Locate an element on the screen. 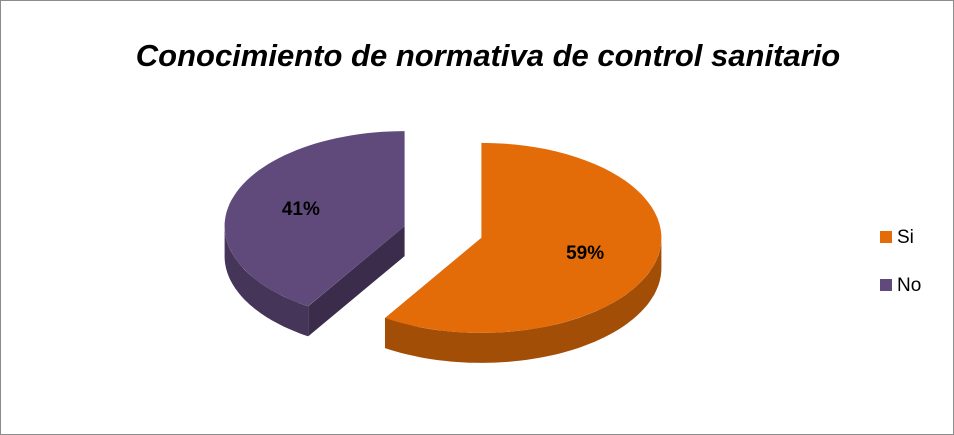  legend-label: Si is located at coordinates (905, 237).